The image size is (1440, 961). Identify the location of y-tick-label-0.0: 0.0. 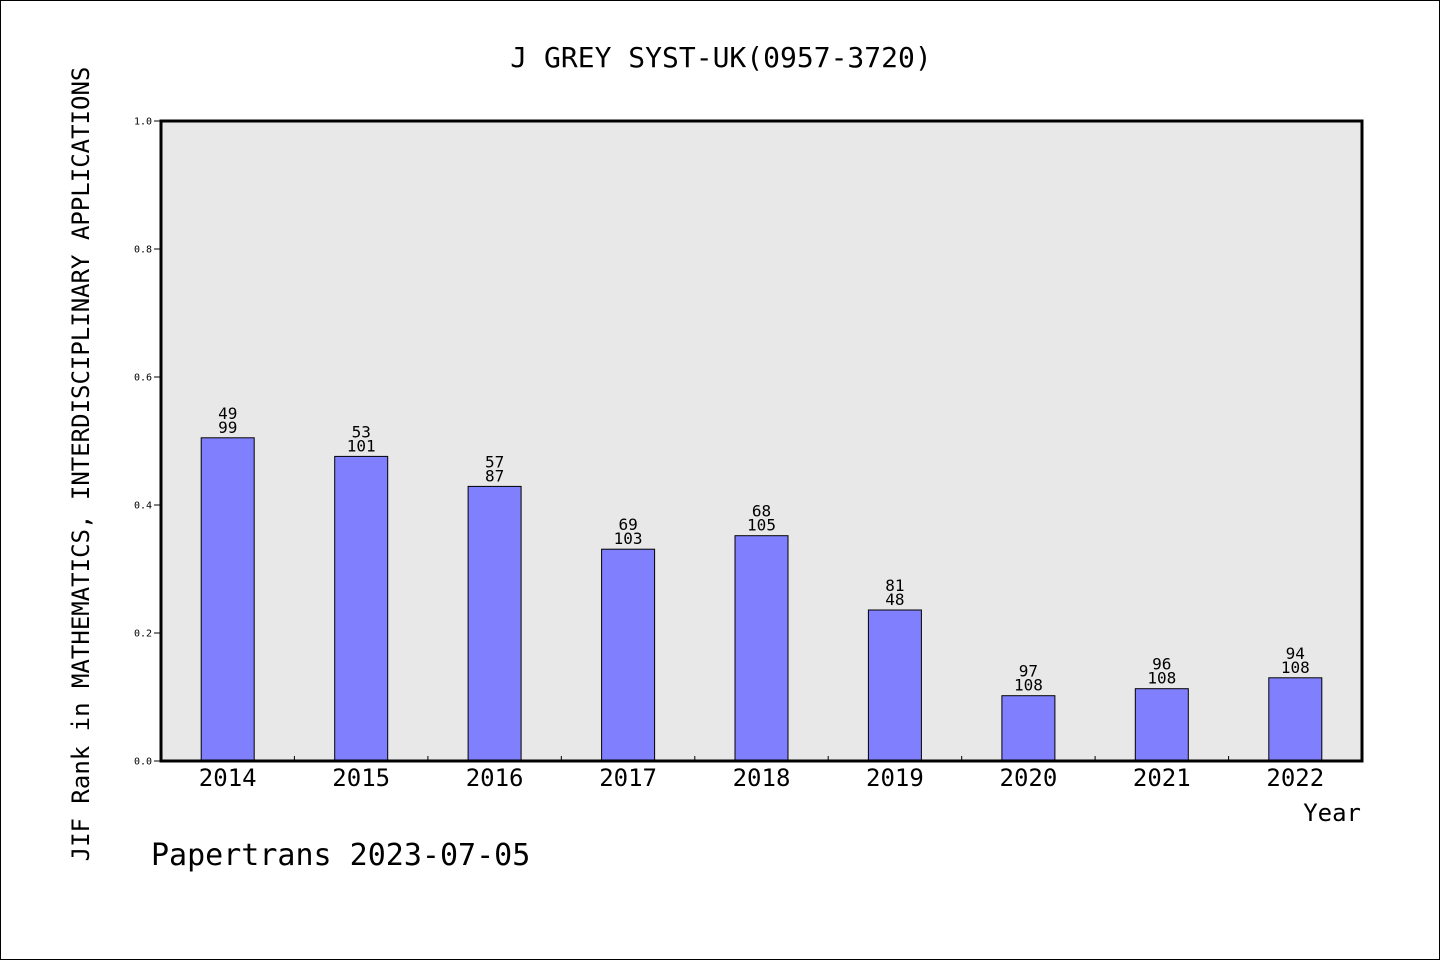
(143, 762).